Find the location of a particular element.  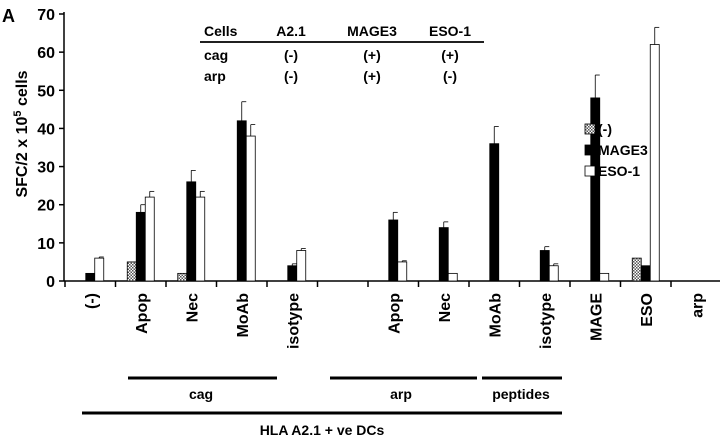

y-tick-label: 10 is located at coordinates (46, 244).